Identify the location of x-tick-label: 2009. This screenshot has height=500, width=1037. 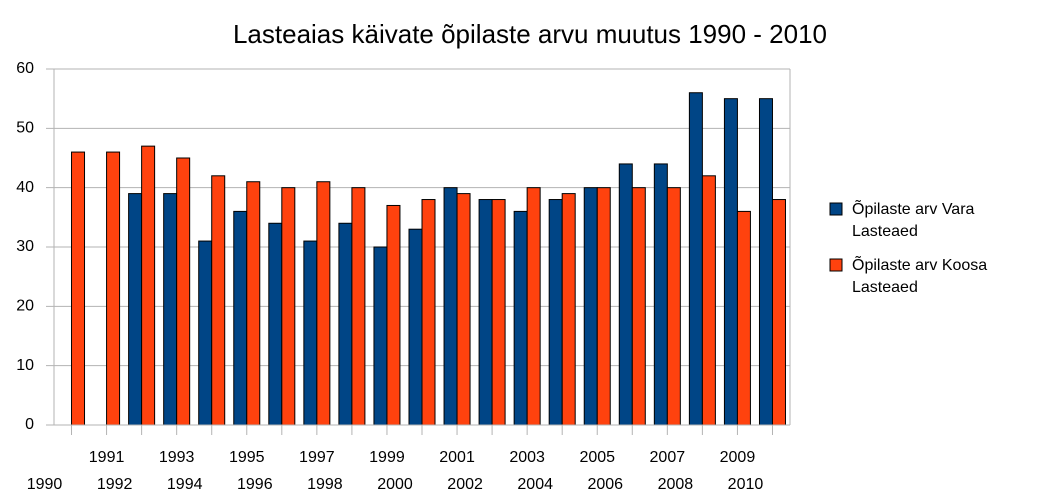
(738, 457).